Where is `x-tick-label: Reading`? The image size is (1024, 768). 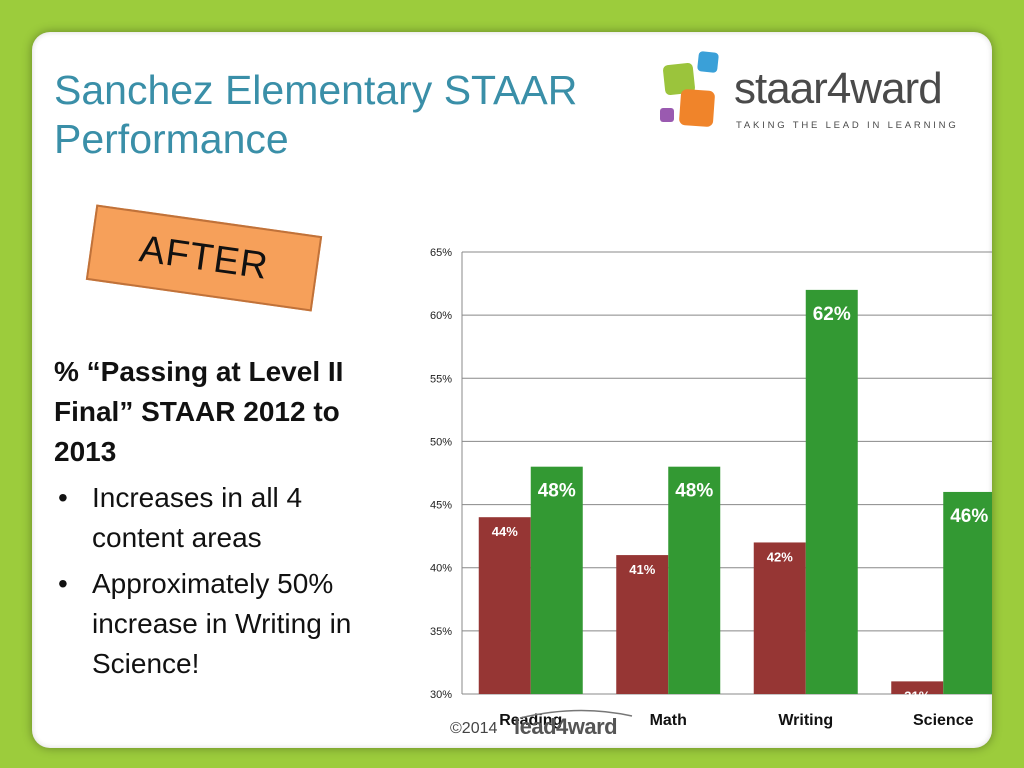 x-tick-label: Reading is located at coordinates (530, 720).